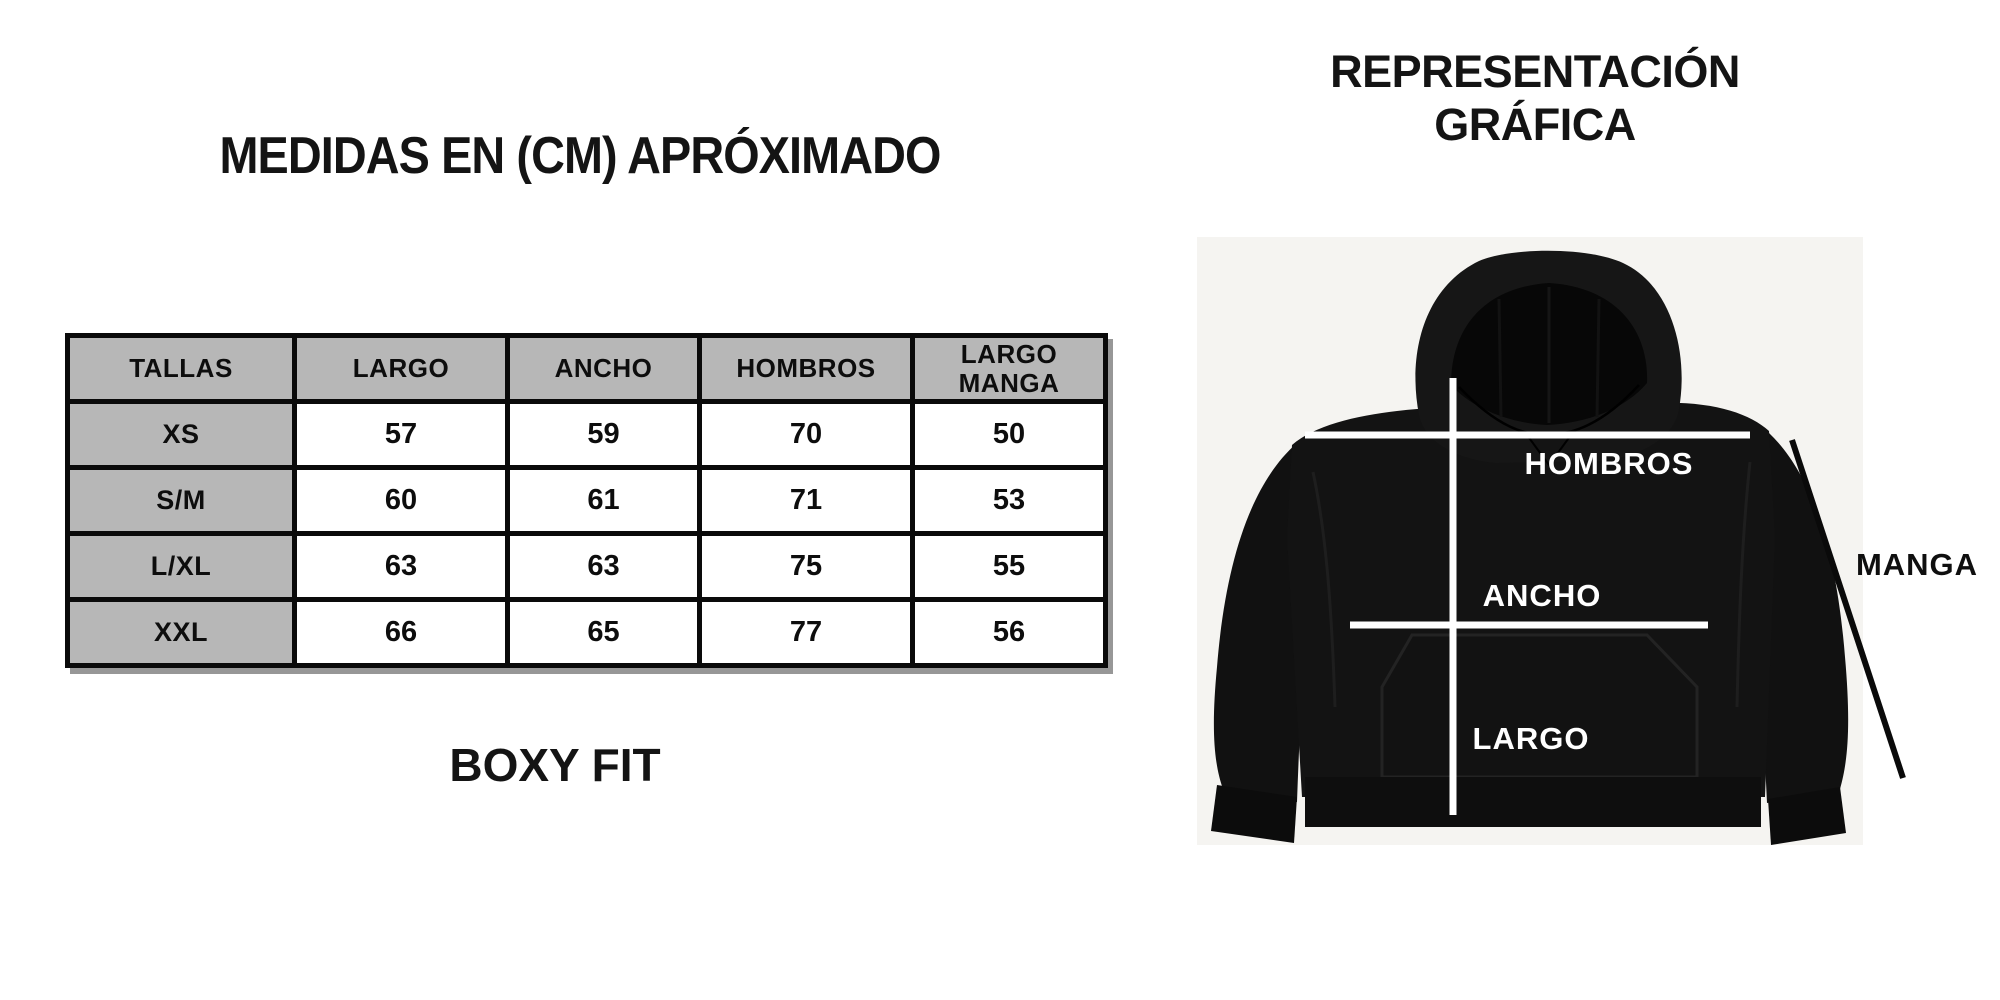 This screenshot has width=2000, height=1000. Describe the element at coordinates (181, 434) in the screenshot. I see `size-cell: XS` at that location.